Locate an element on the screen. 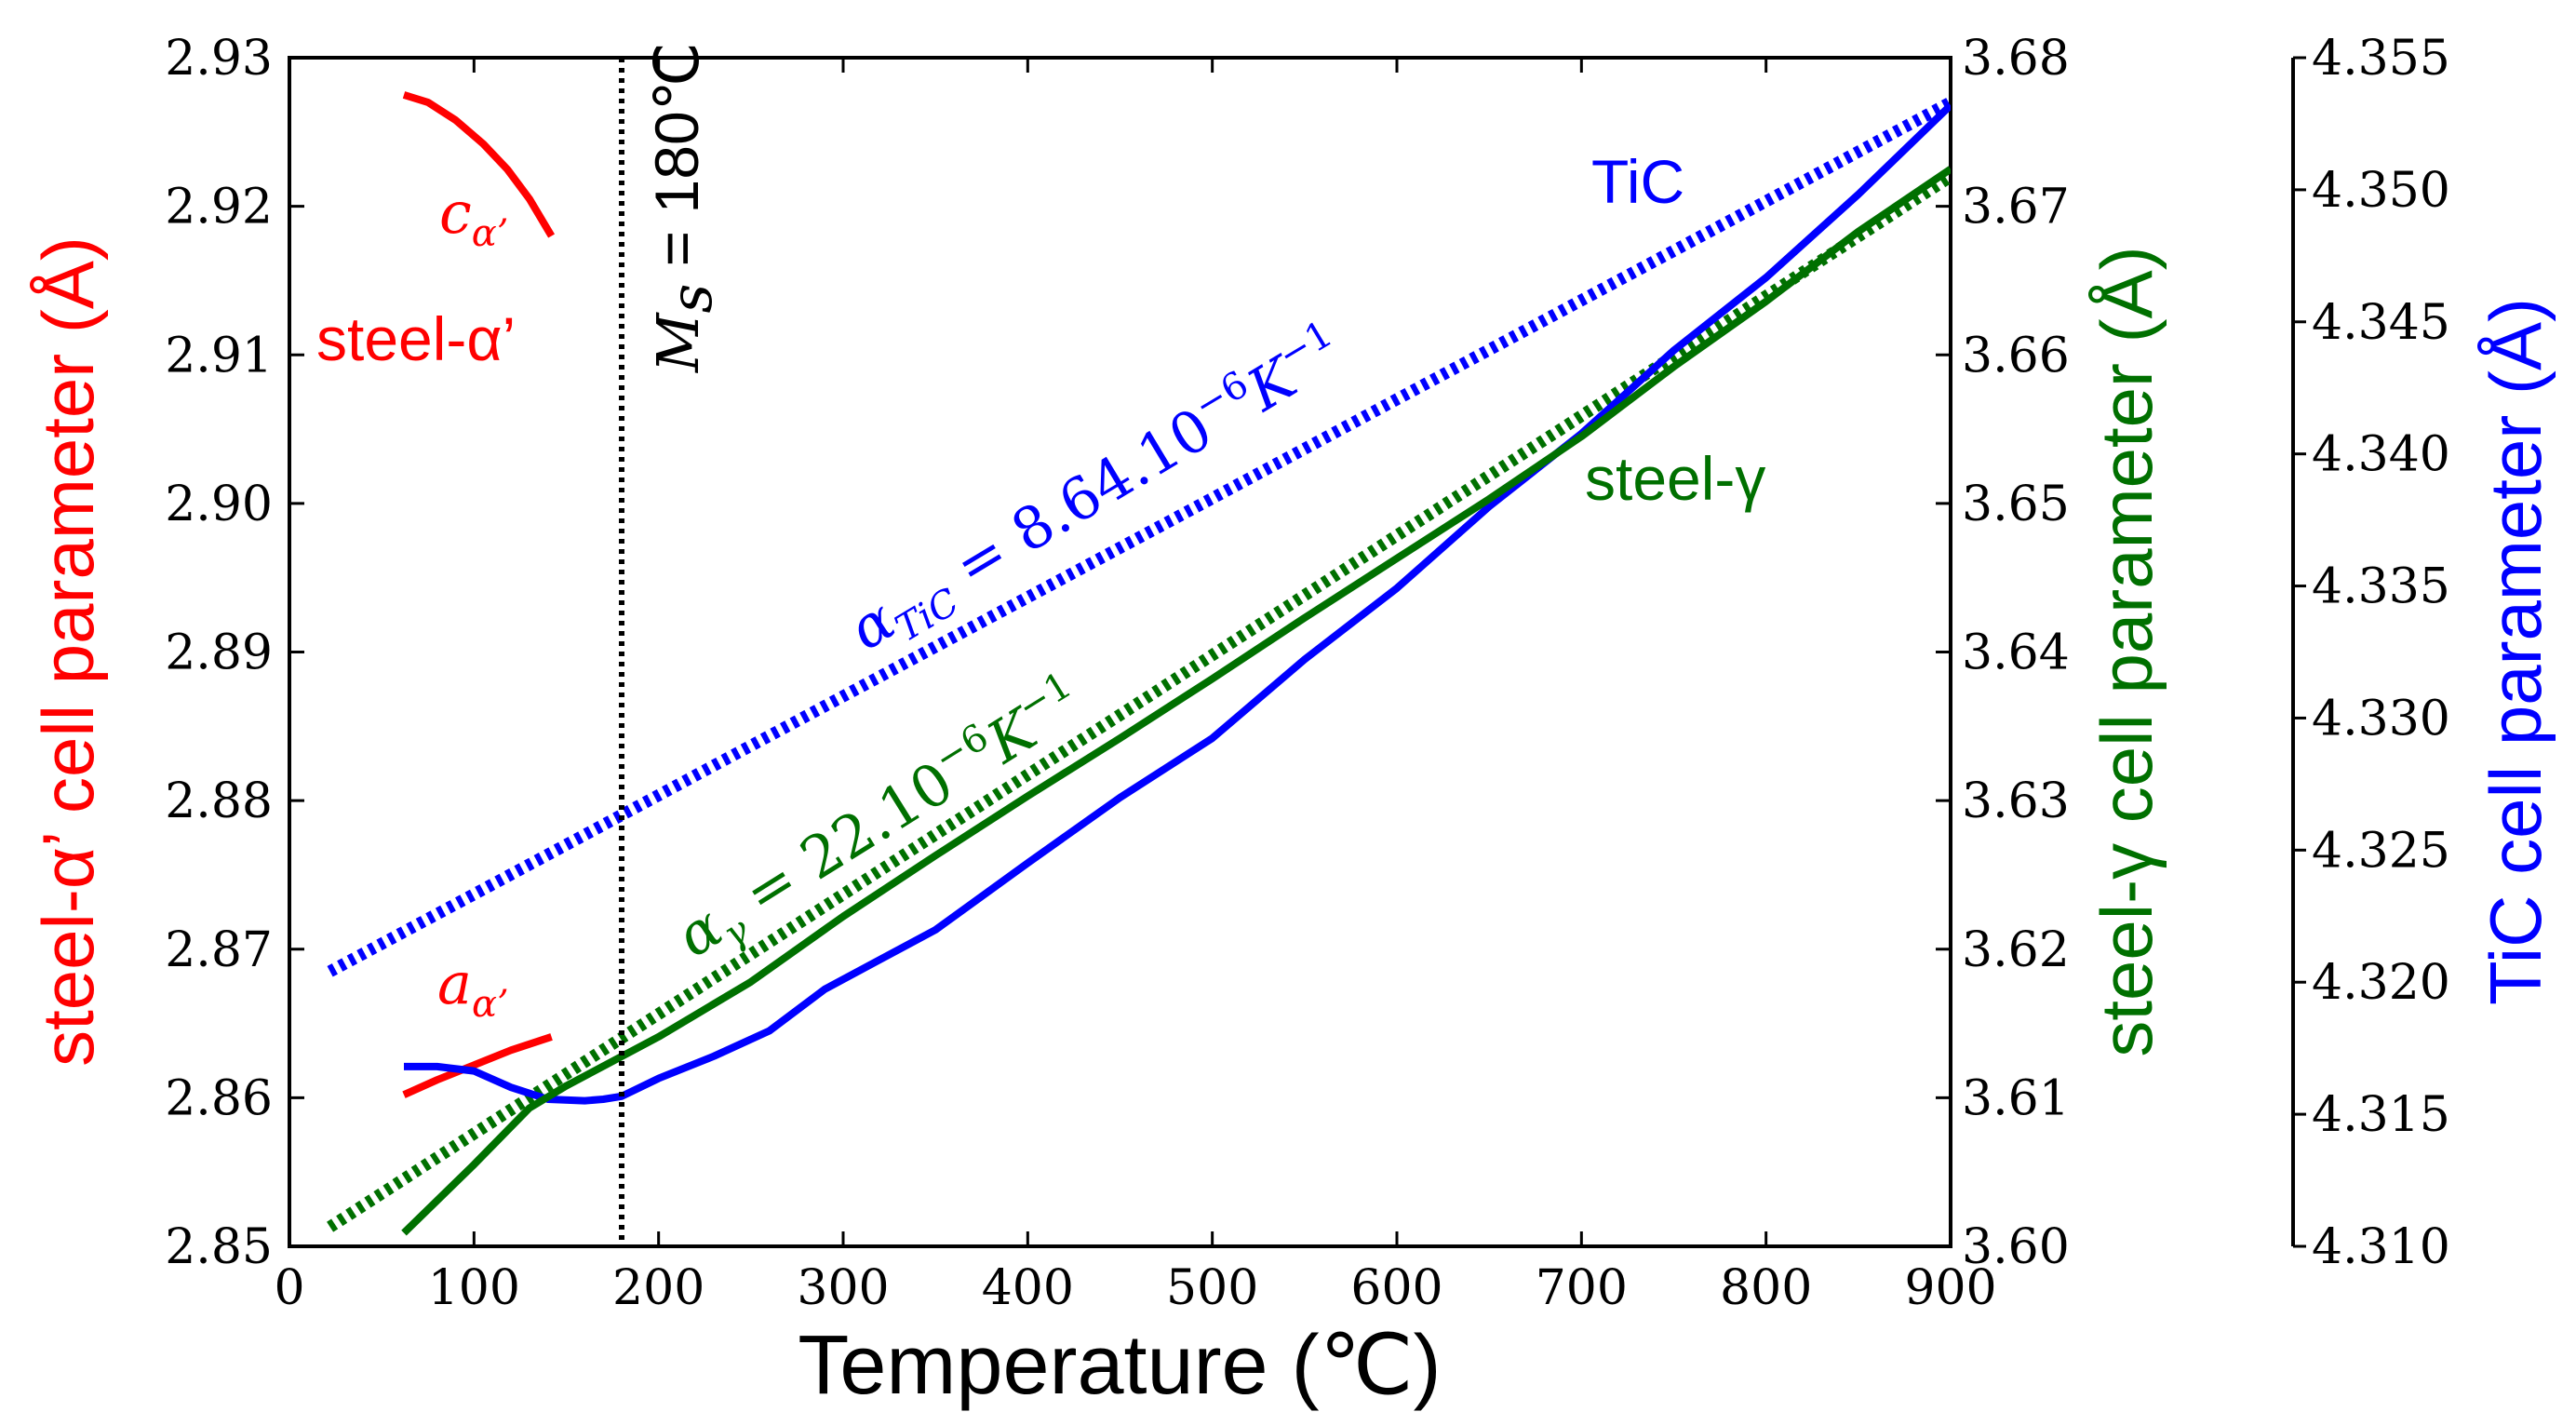 Image resolution: width=2576 pixels, height=1412 pixels. x-tick-label: 700 is located at coordinates (1582, 1288).